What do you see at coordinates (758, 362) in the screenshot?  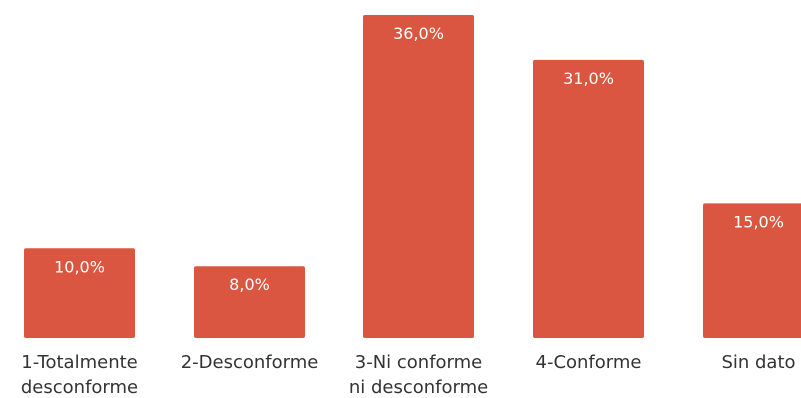 I see `category-label-5: Sin dato` at bounding box center [758, 362].